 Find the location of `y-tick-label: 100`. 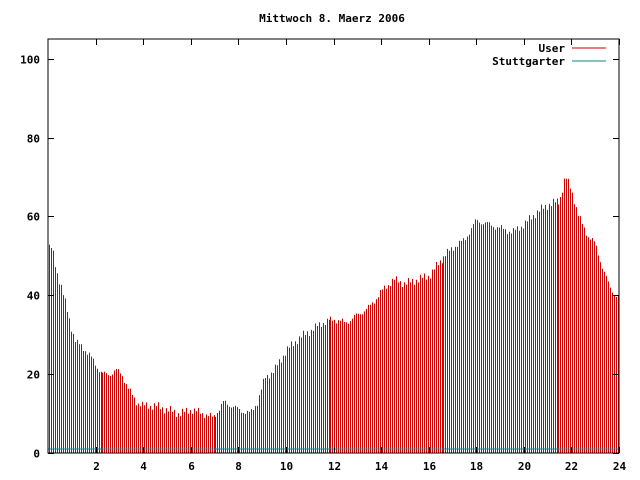

y-tick-label: 100 is located at coordinates (30, 60).